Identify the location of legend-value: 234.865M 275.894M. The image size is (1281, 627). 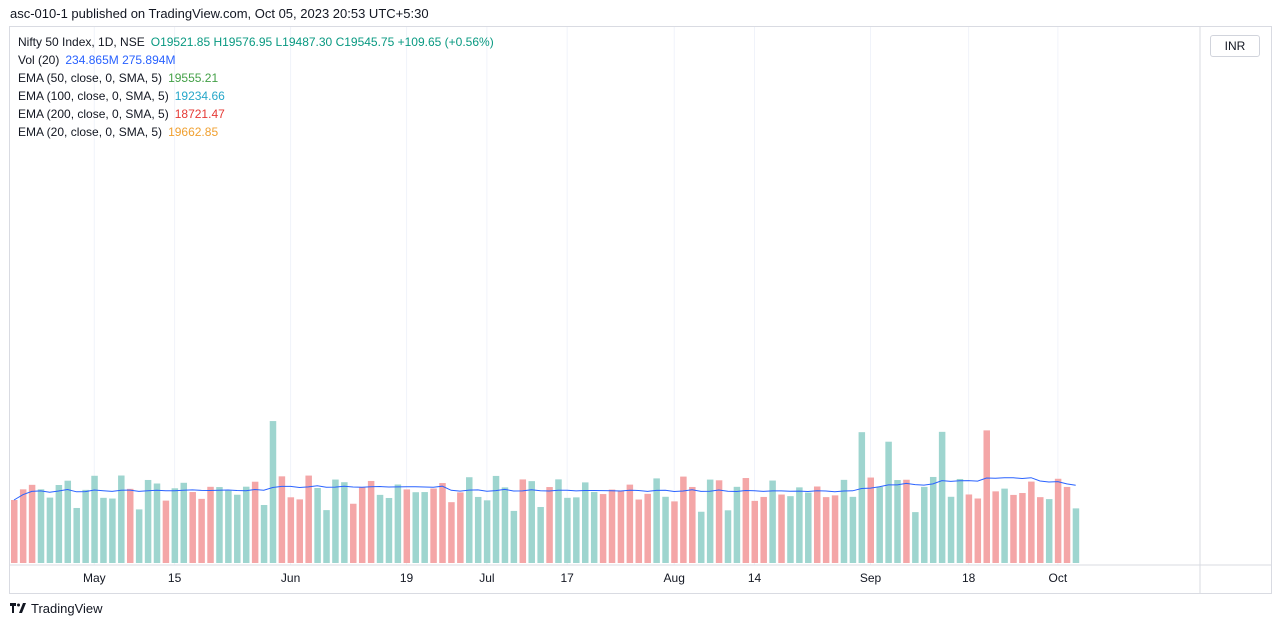
(120, 60).